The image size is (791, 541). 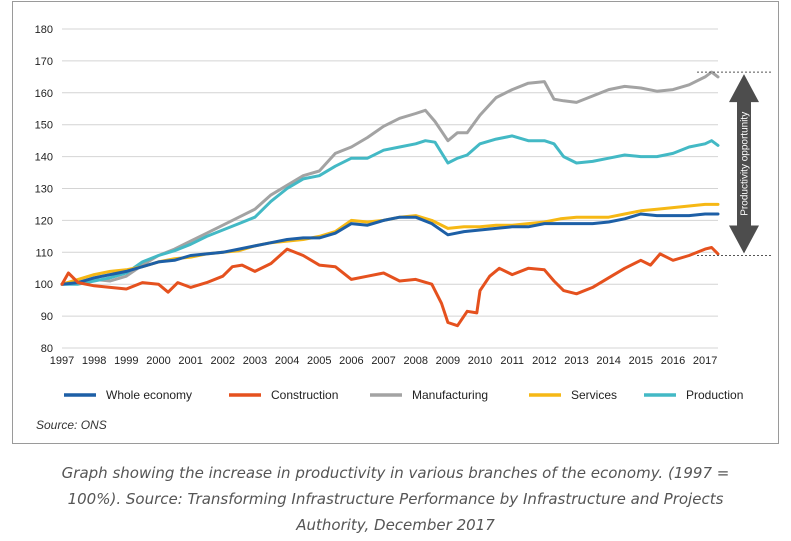 What do you see at coordinates (395, 525) in the screenshot?
I see `caption-line-3: Authority, December 2017` at bounding box center [395, 525].